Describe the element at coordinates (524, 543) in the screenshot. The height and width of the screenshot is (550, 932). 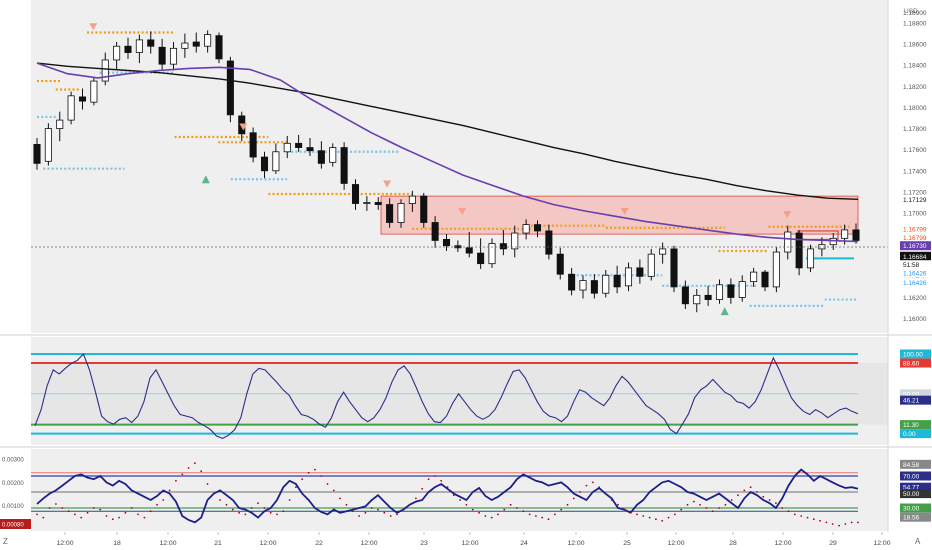
I see `time-tick-label: 24` at that location.